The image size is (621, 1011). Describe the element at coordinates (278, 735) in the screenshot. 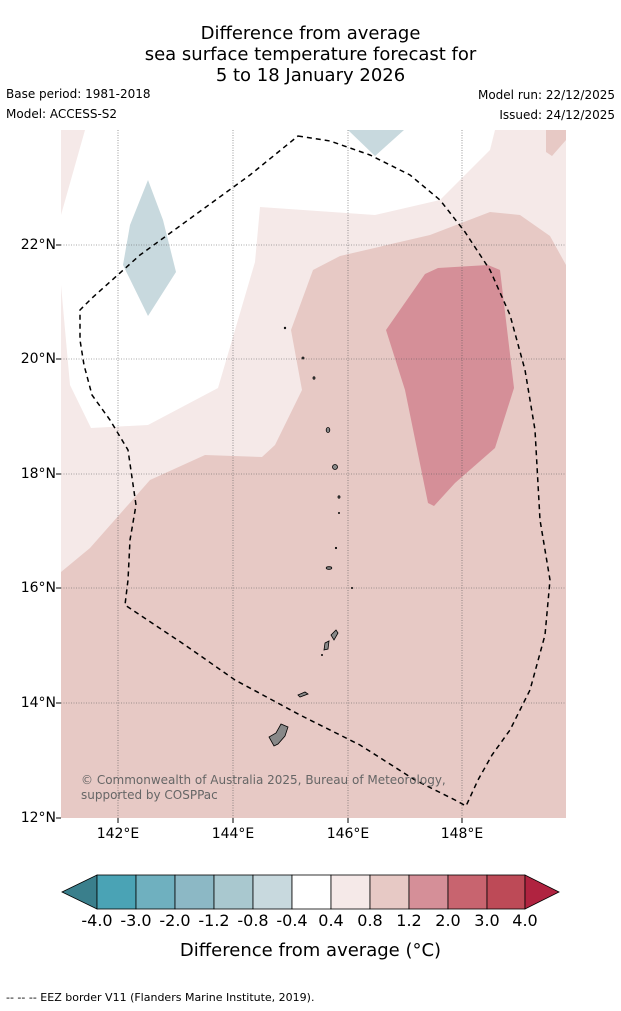

I see `guam-island` at that location.